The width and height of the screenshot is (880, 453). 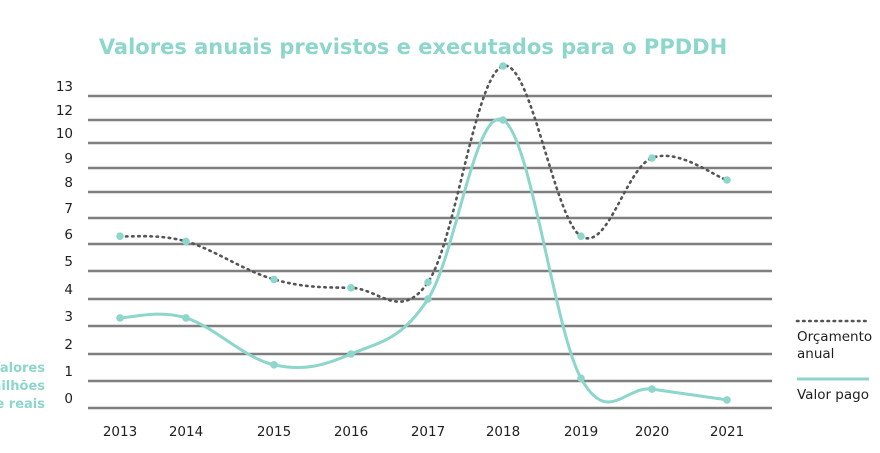 What do you see at coordinates (22, 404) in the screenshot?
I see `y-axis-label-line-3: de reais` at bounding box center [22, 404].